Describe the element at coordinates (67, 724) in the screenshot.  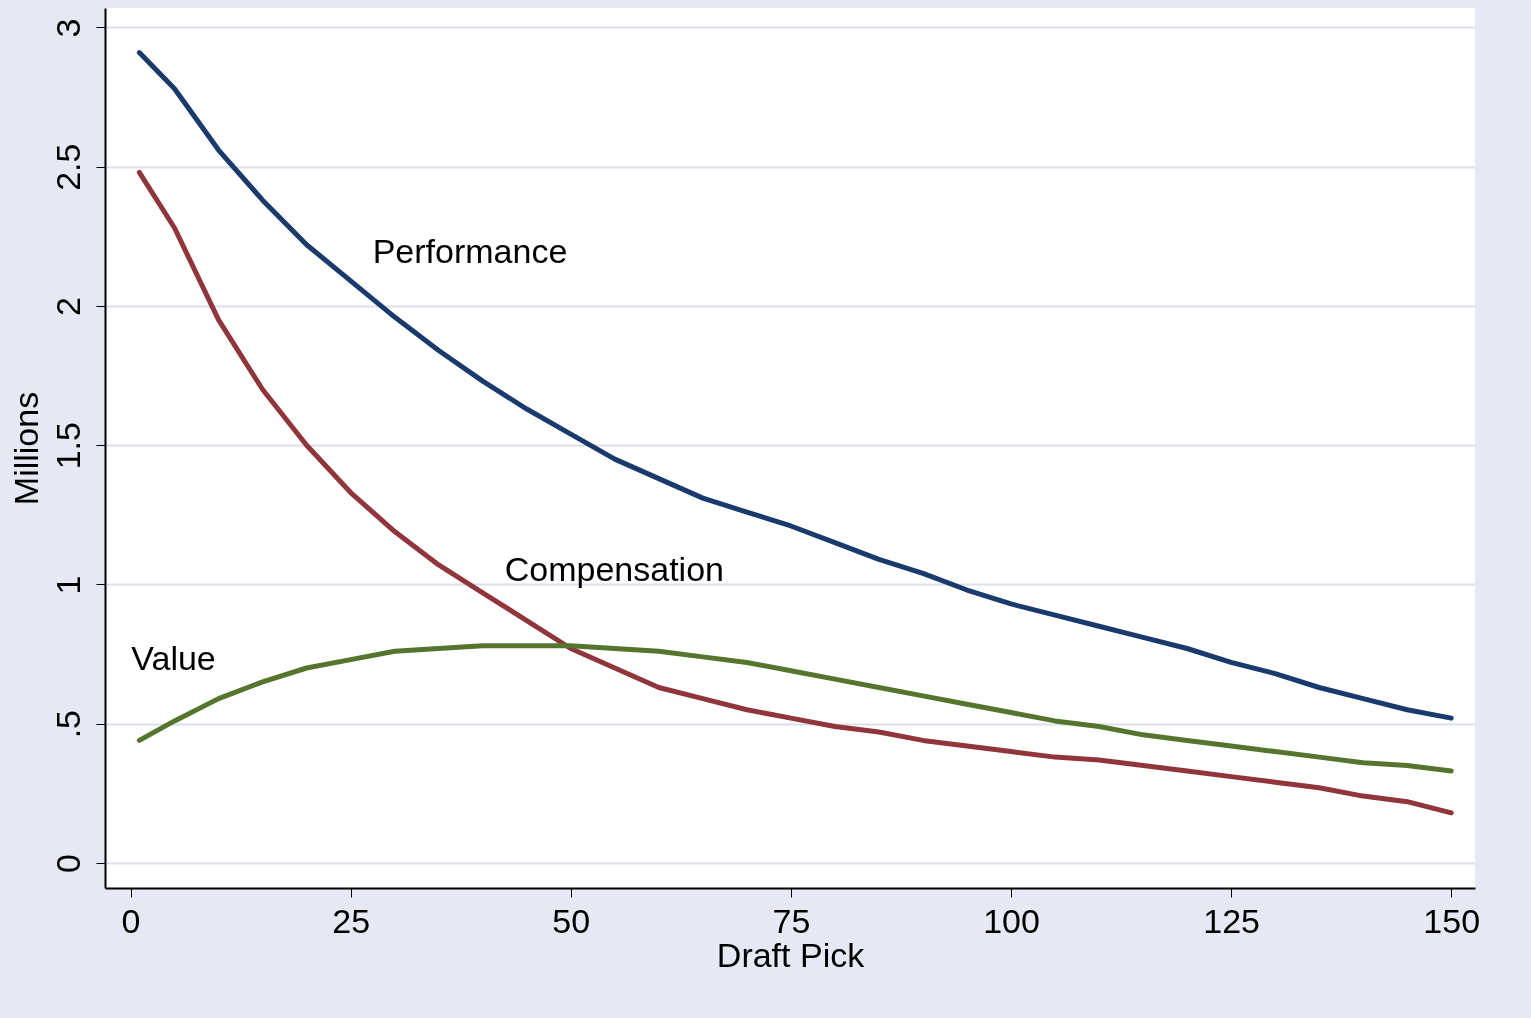
I see `y-tick-label: .5` at that location.